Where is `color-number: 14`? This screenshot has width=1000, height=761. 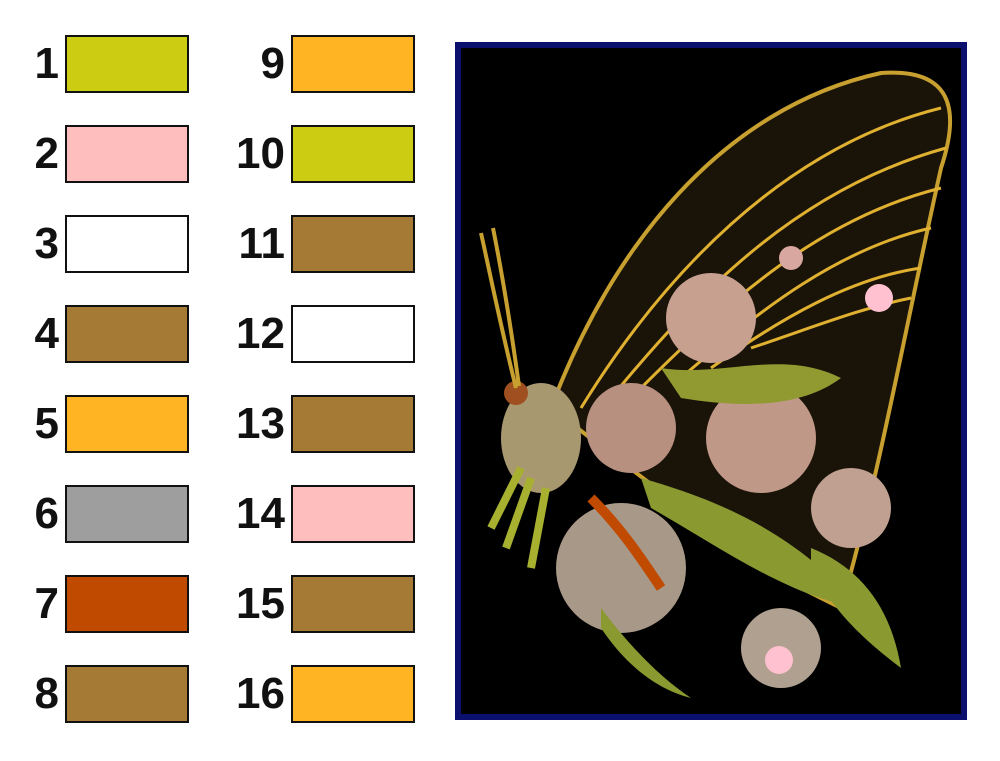 color-number: 14 is located at coordinates (260, 513).